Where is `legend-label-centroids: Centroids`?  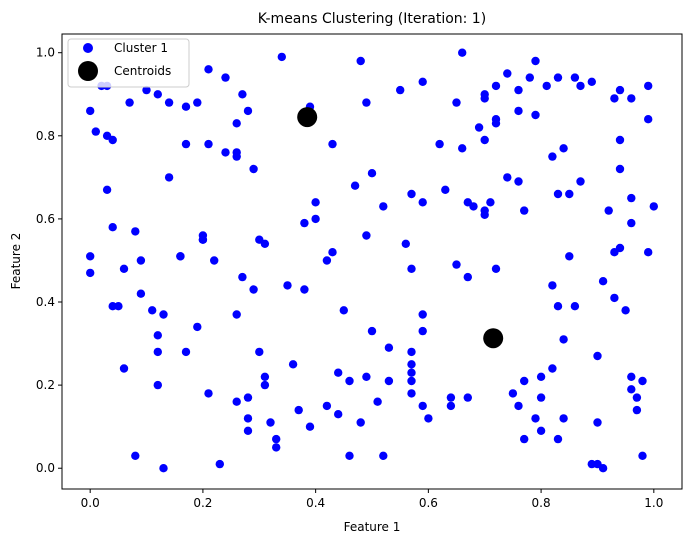 legend-label-centroids: Centroids is located at coordinates (142, 71).